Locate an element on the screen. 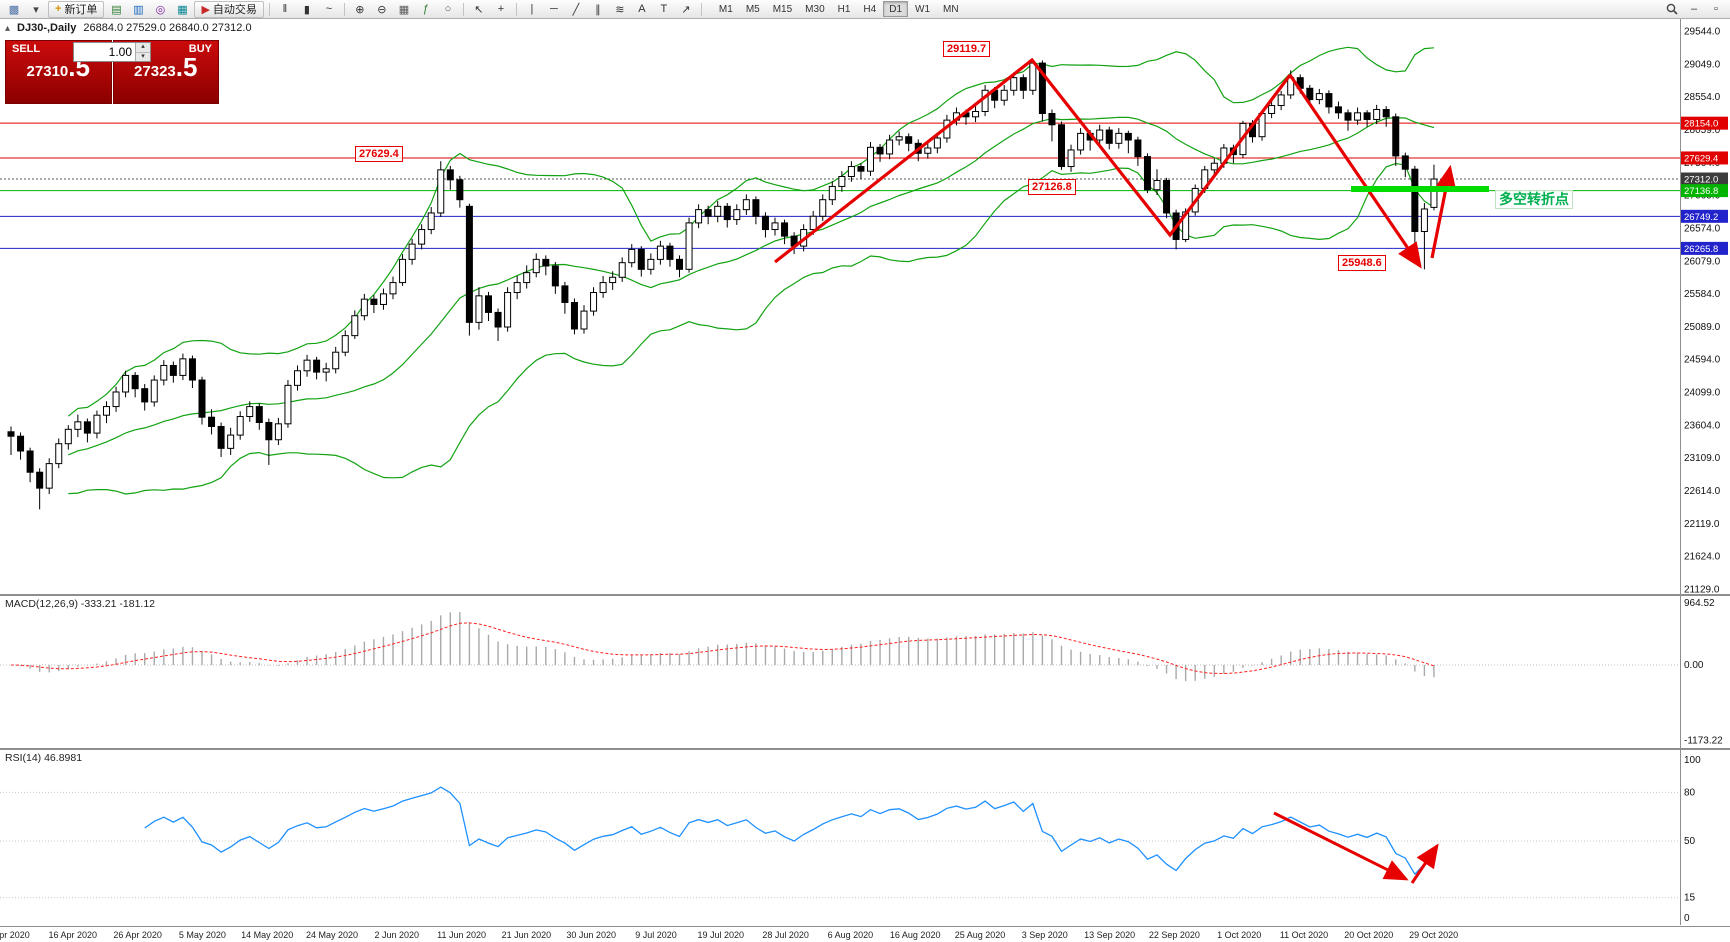  vertical-line-icon: | is located at coordinates (532, 9).